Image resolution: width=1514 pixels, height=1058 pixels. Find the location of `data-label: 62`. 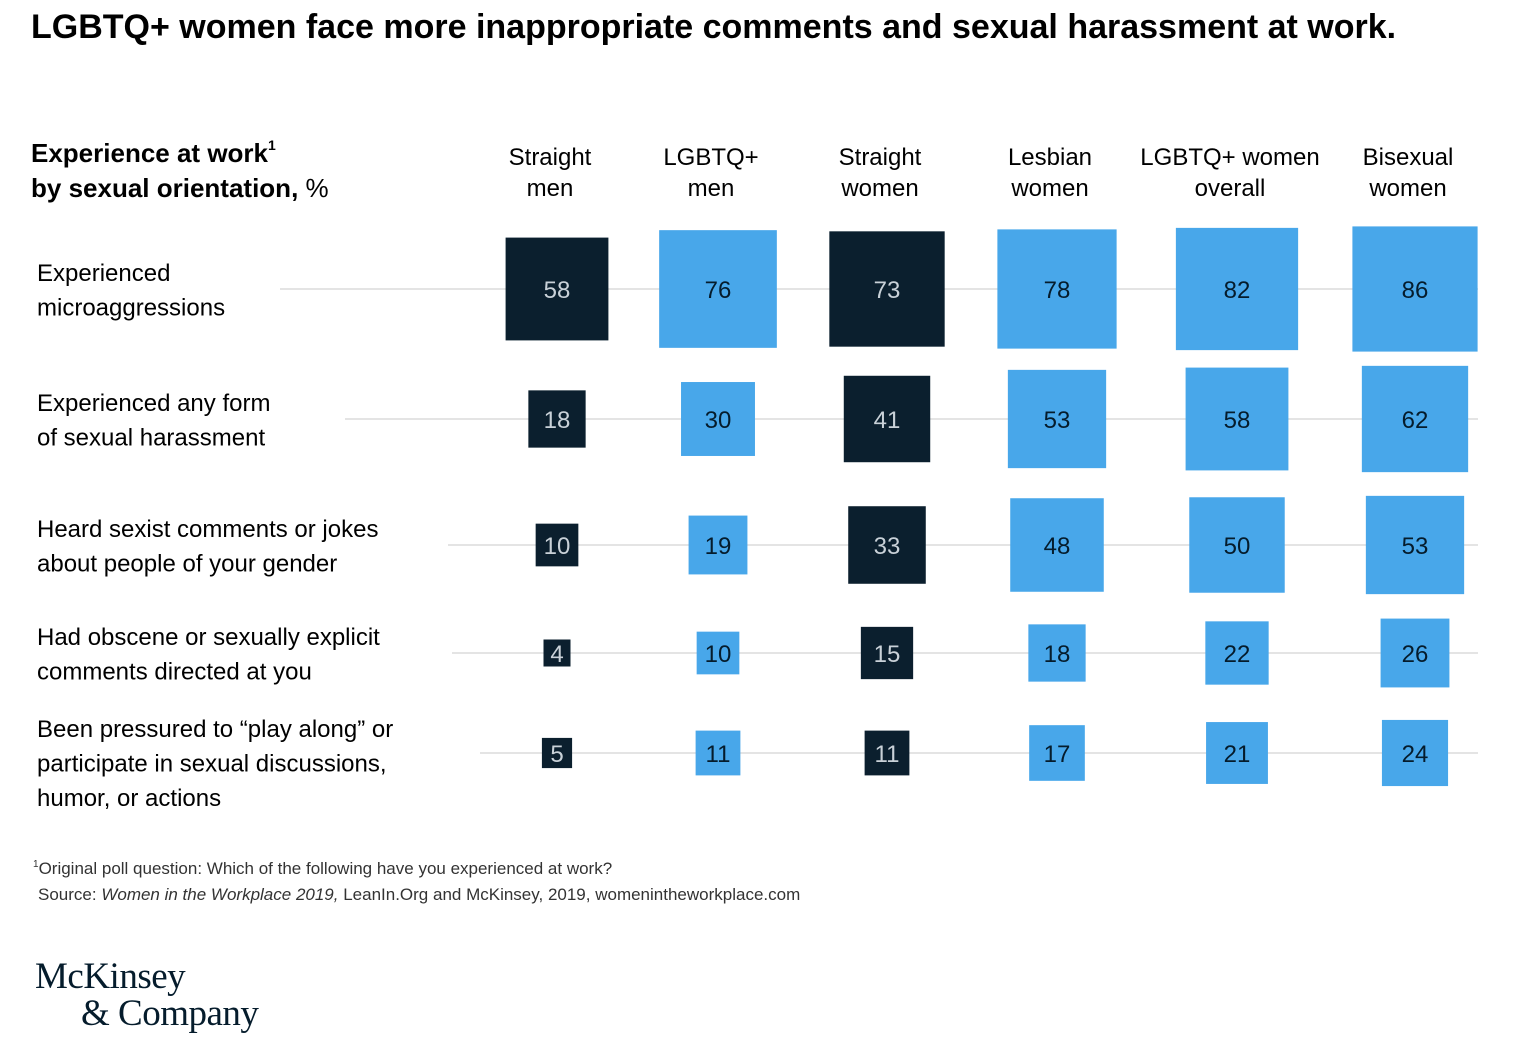

data-label: 62 is located at coordinates (1415, 420).